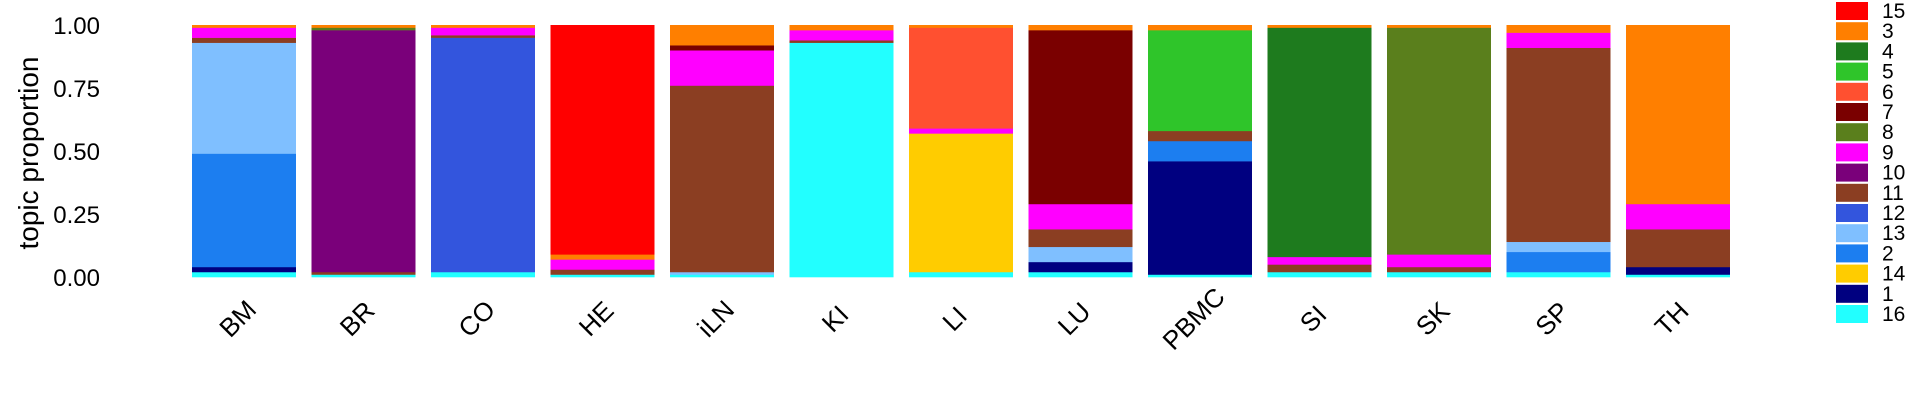 The image size is (1920, 420). Describe the element at coordinates (1888, 31) in the screenshot. I see `legend-label: 3` at that location.